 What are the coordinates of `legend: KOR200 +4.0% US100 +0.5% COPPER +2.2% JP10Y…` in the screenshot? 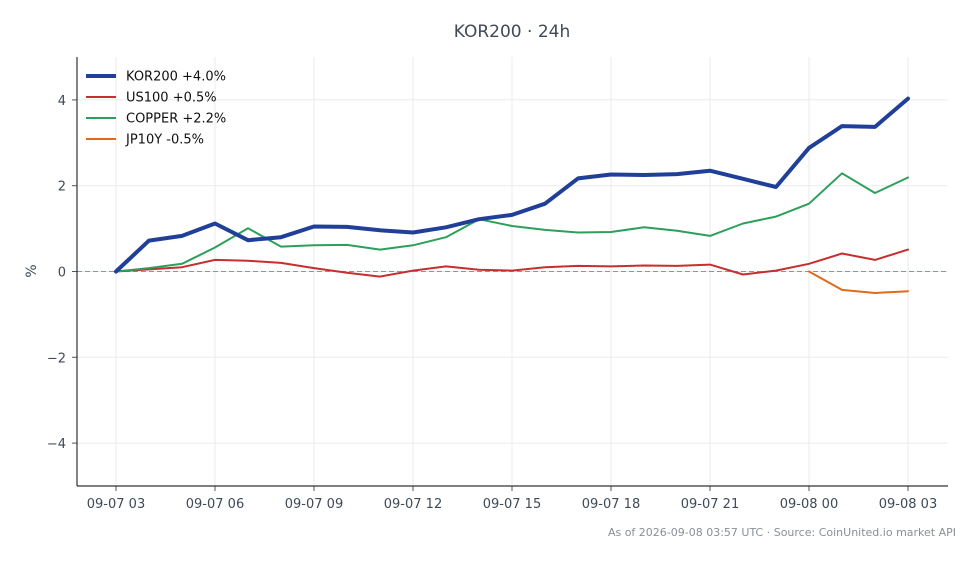 It's located at (156, 109).